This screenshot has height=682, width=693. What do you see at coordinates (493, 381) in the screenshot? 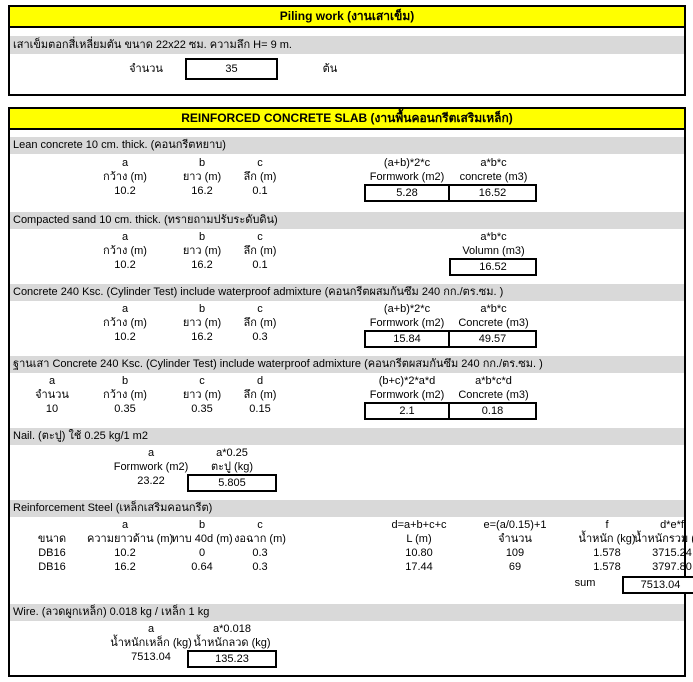
I see `formula-concrete: a*b*c*d` at bounding box center [493, 381].